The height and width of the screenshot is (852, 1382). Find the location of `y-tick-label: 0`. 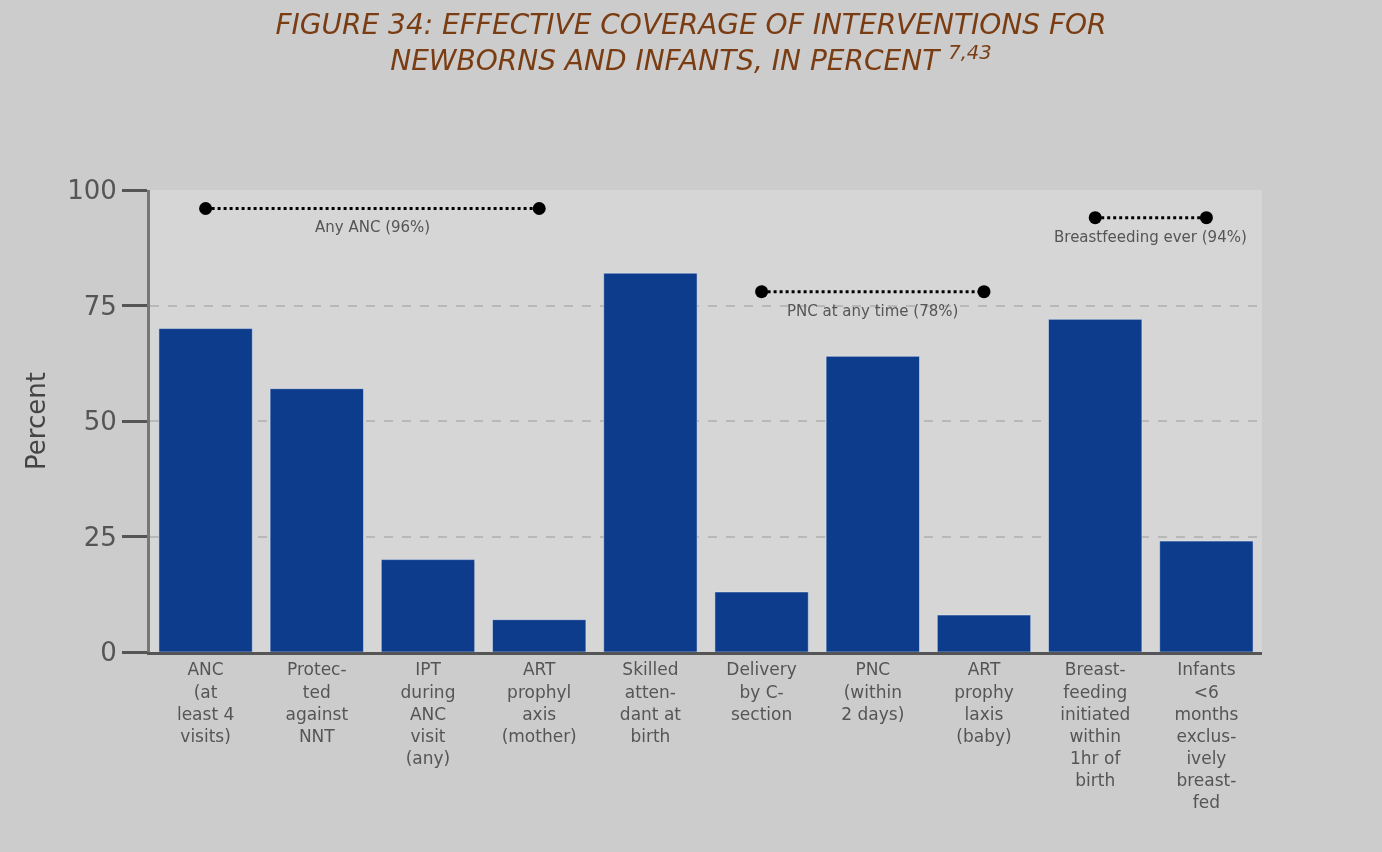

y-tick-label: 0 is located at coordinates (108, 652).